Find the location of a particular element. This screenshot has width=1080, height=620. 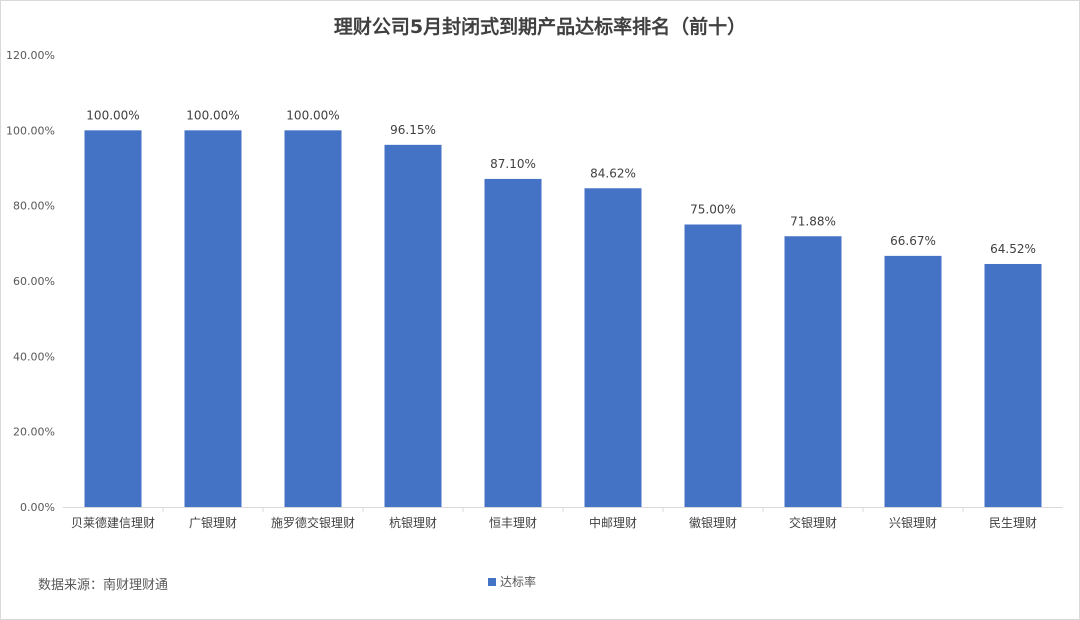

data-label: 66.67% is located at coordinates (913, 241).